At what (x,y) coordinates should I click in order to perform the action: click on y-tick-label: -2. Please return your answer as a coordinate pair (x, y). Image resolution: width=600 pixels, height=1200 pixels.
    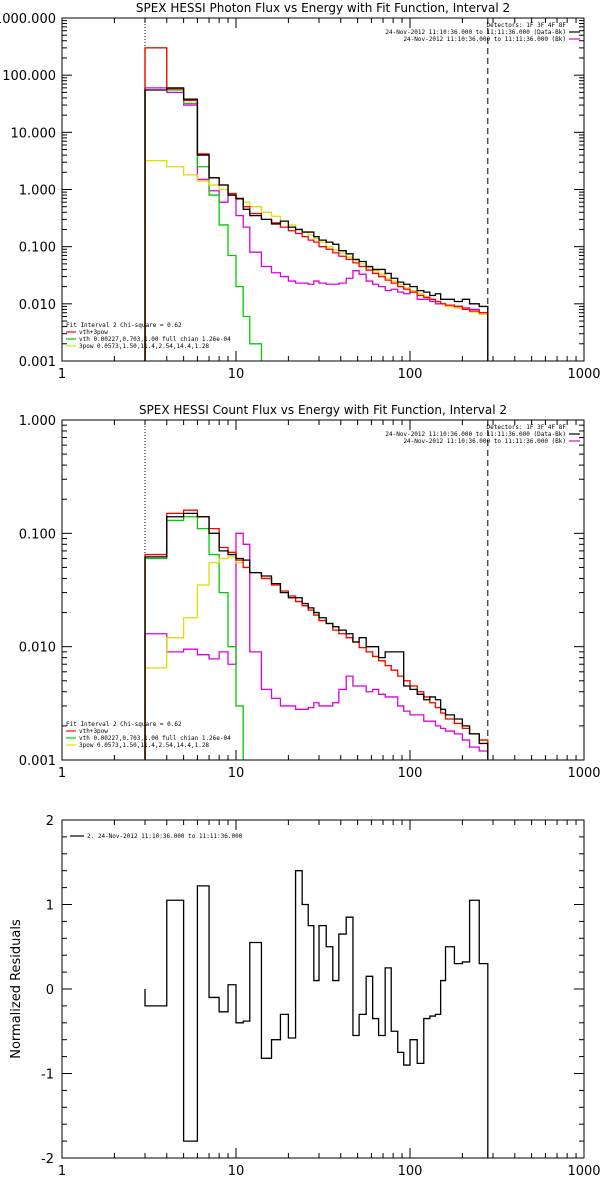
    Looking at the image, I should click on (47, 1159).